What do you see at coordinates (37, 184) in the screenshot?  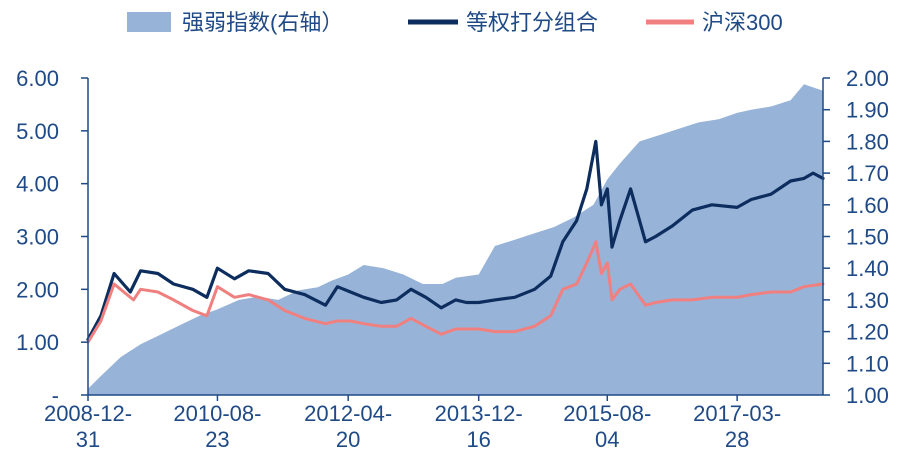 I see `left-tick-label: 4.00` at bounding box center [37, 184].